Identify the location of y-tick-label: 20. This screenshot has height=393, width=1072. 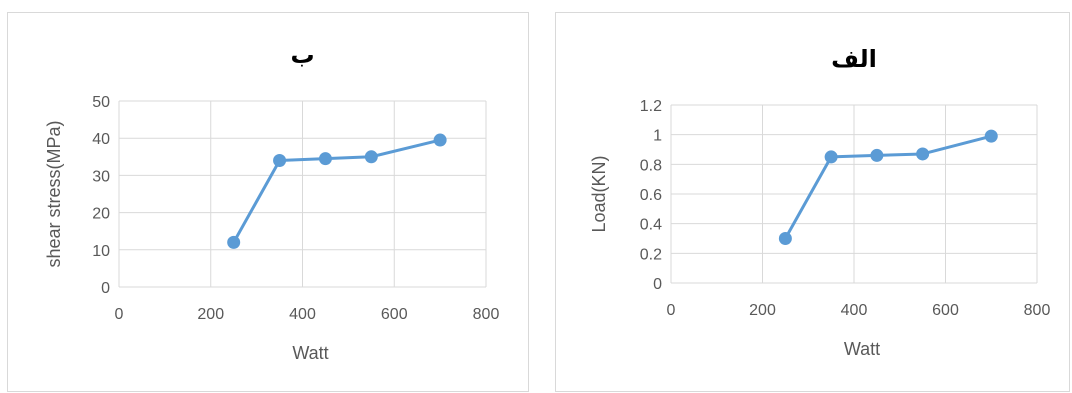
(101, 214).